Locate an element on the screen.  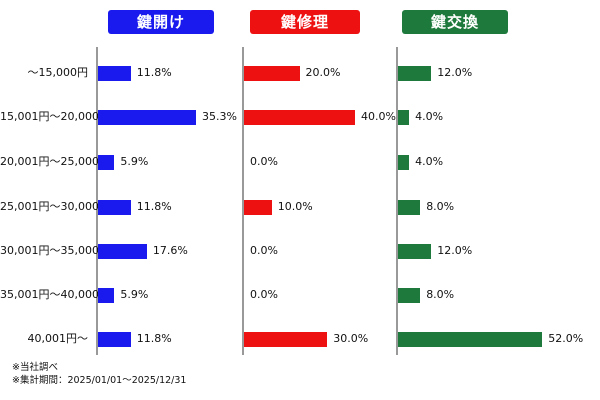
data-label: 20.0% is located at coordinates (323, 72).